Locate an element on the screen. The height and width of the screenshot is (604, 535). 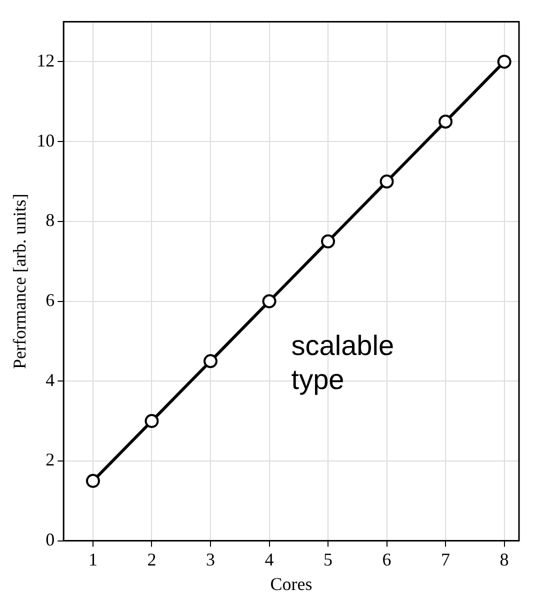
x-axis-title: Cores is located at coordinates (291, 584).